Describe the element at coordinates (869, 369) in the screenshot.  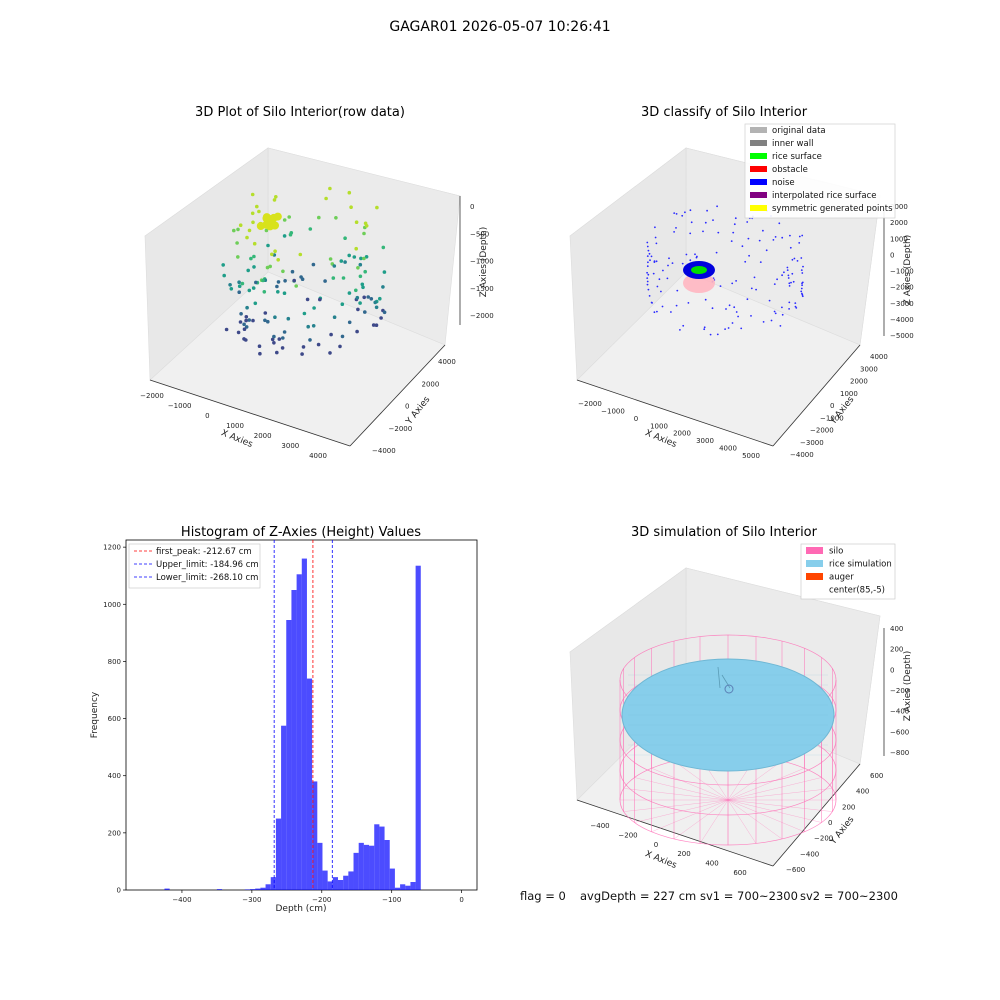
I see `p2-y-tick: 3000` at that location.